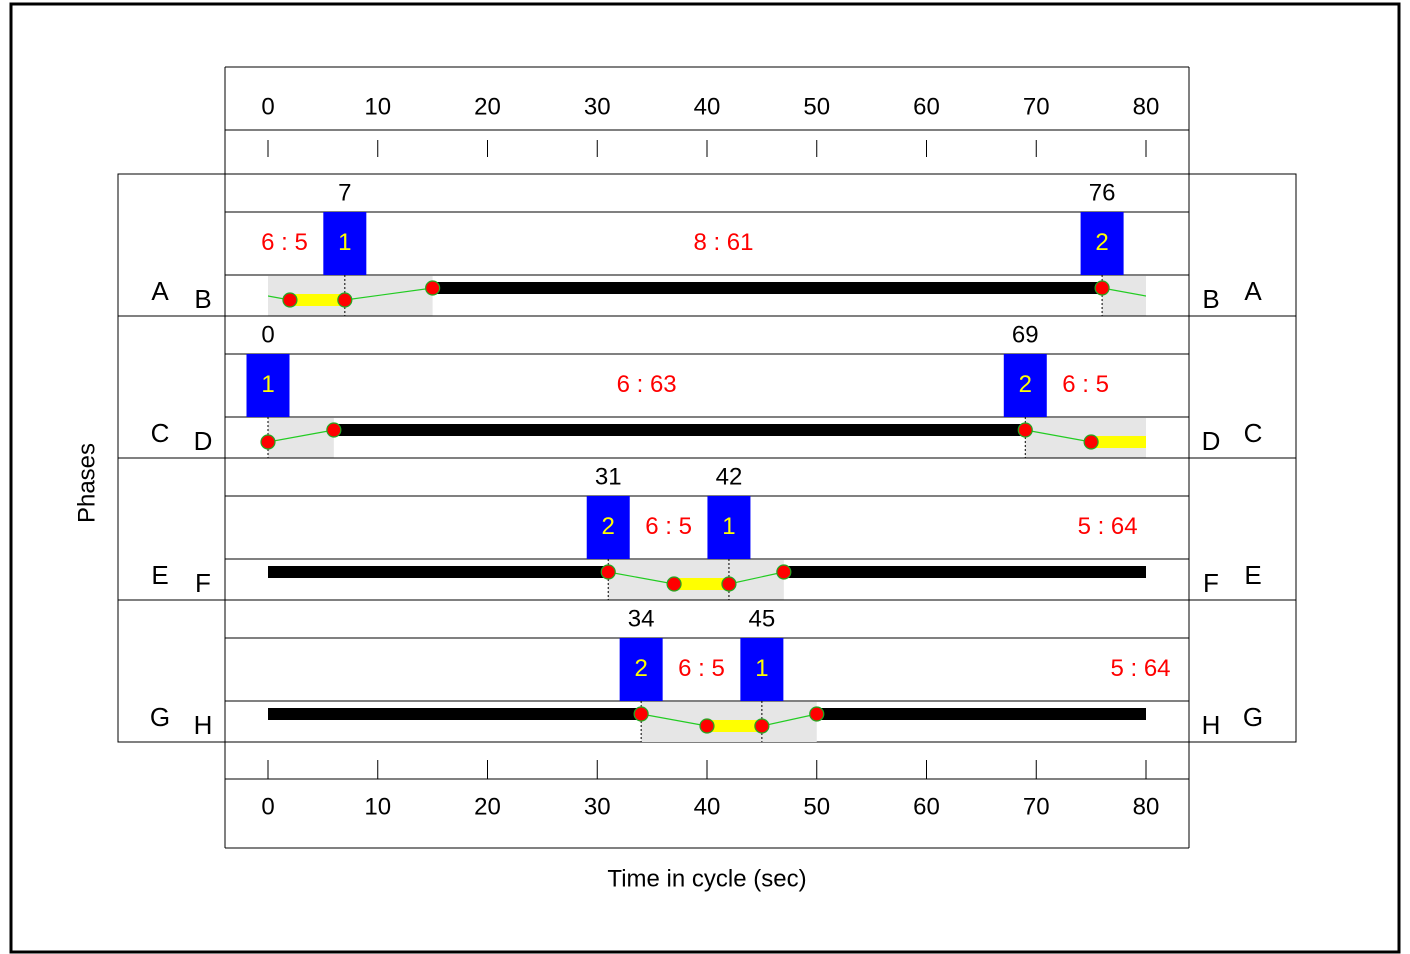  Describe the element at coordinates (723, 242) in the screenshot. I see `interval-label: 8 : 61` at that location.